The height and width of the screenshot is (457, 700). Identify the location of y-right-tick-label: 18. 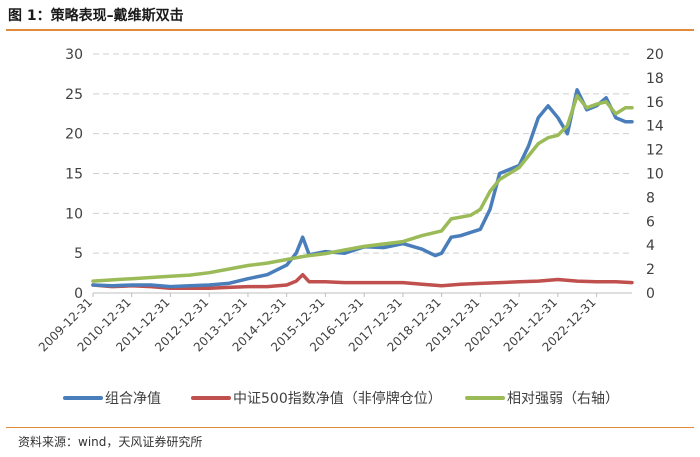
(655, 79).